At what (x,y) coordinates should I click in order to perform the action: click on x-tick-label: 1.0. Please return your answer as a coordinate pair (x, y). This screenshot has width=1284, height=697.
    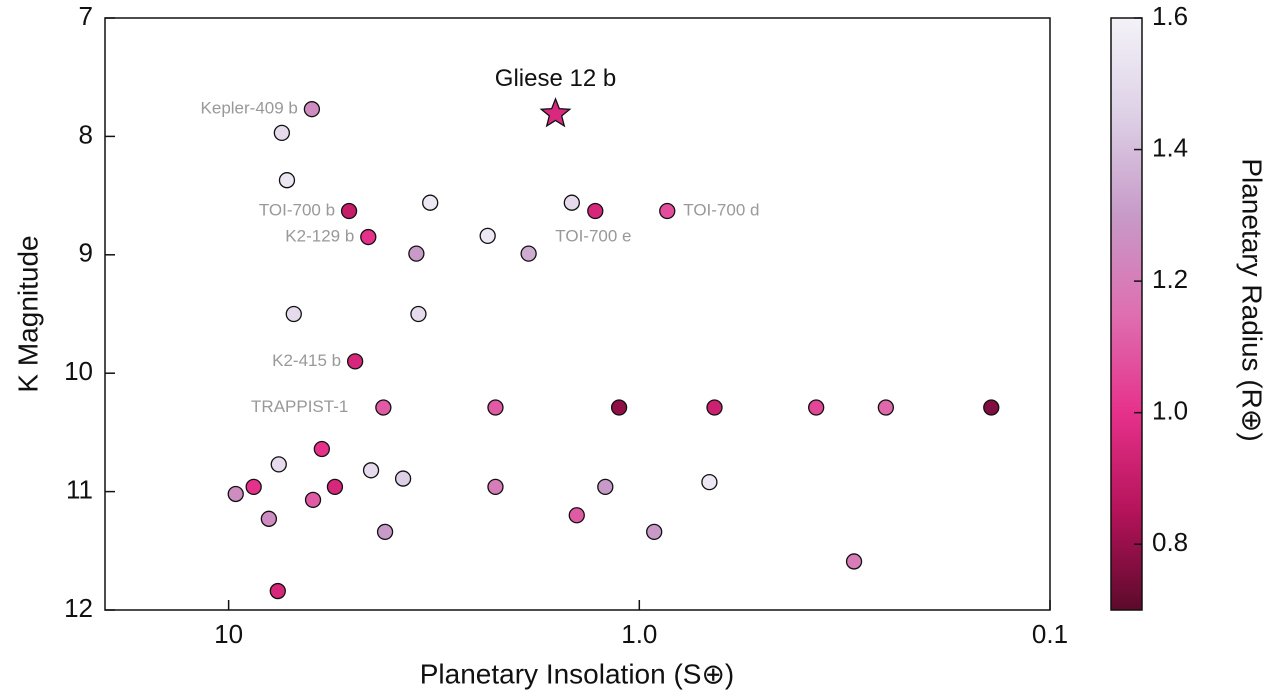
    Looking at the image, I should click on (639, 634).